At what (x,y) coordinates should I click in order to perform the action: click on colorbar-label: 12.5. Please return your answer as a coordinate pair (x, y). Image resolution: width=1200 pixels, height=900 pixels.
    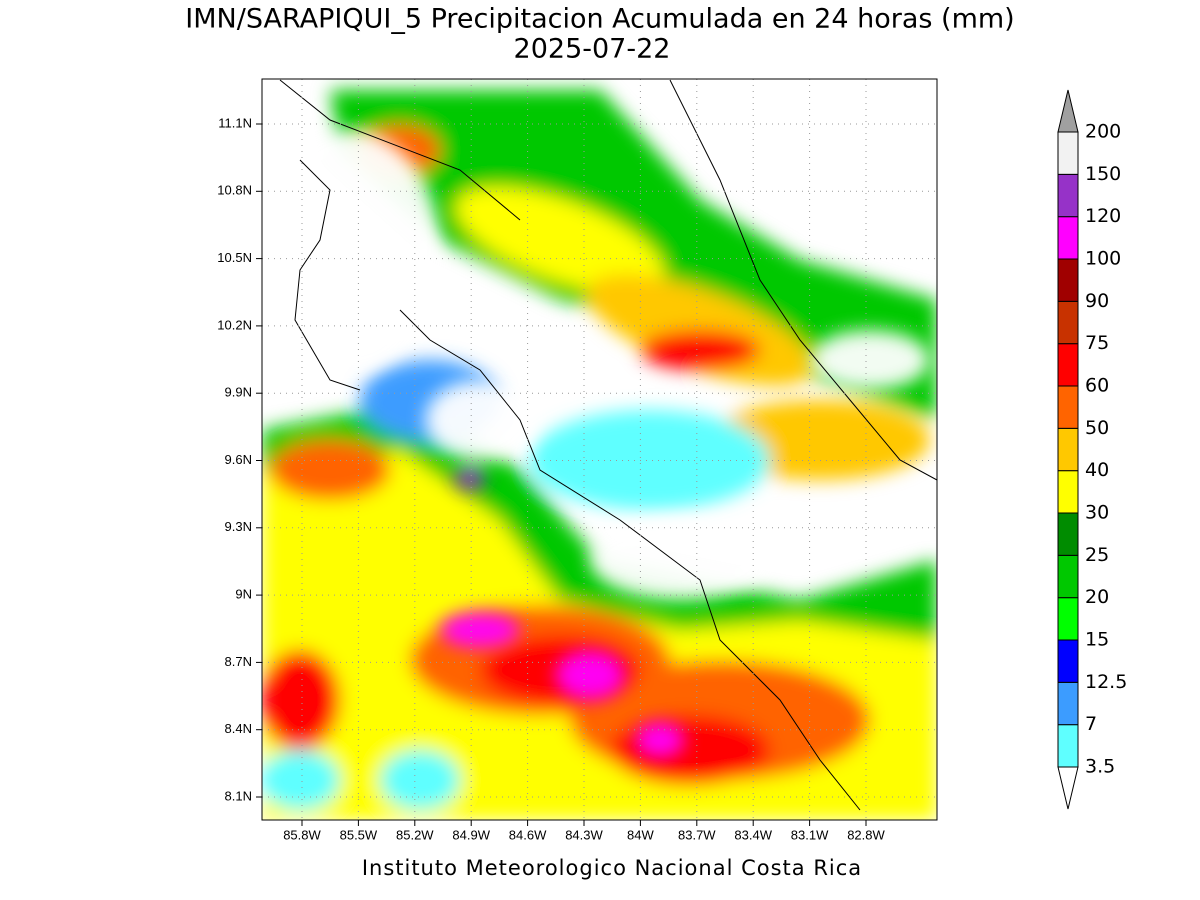
    Looking at the image, I should click on (1106, 682).